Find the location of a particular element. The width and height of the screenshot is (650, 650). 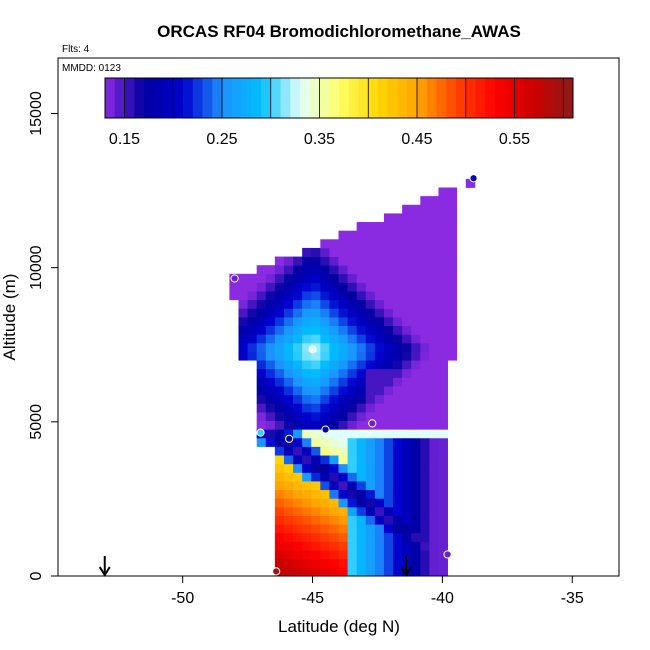

colorbar: 0.15 0.25 0.35 0.45 0.55 is located at coordinates (339, 112).